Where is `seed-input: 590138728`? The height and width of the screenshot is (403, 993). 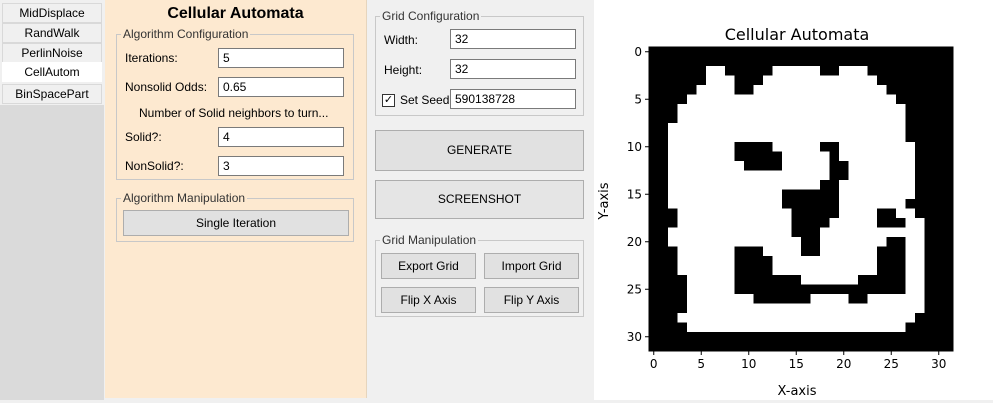 seed-input: 590138728 is located at coordinates (513, 99).